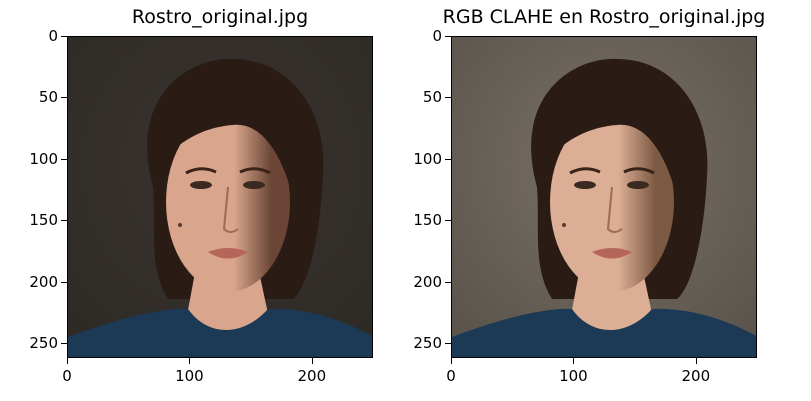 This screenshot has width=811, height=401. Describe the element at coordinates (220, 17) in the screenshot. I see `panel-title-left: Rostro_original.jpg` at that location.